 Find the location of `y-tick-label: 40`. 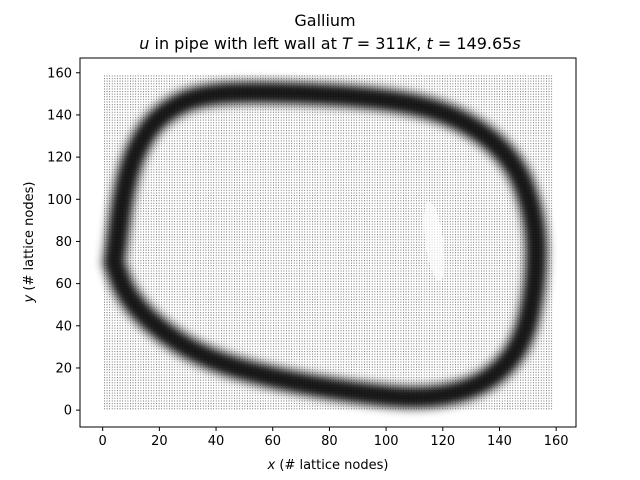

y-tick-label: 40 is located at coordinates (63, 326).